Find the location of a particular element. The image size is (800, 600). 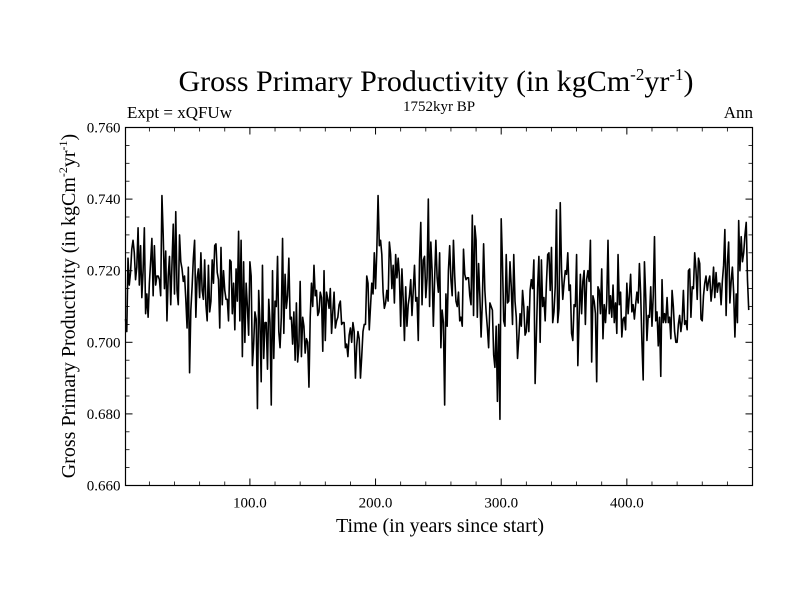

y-tick-label: 0.700 is located at coordinates (104, 343).